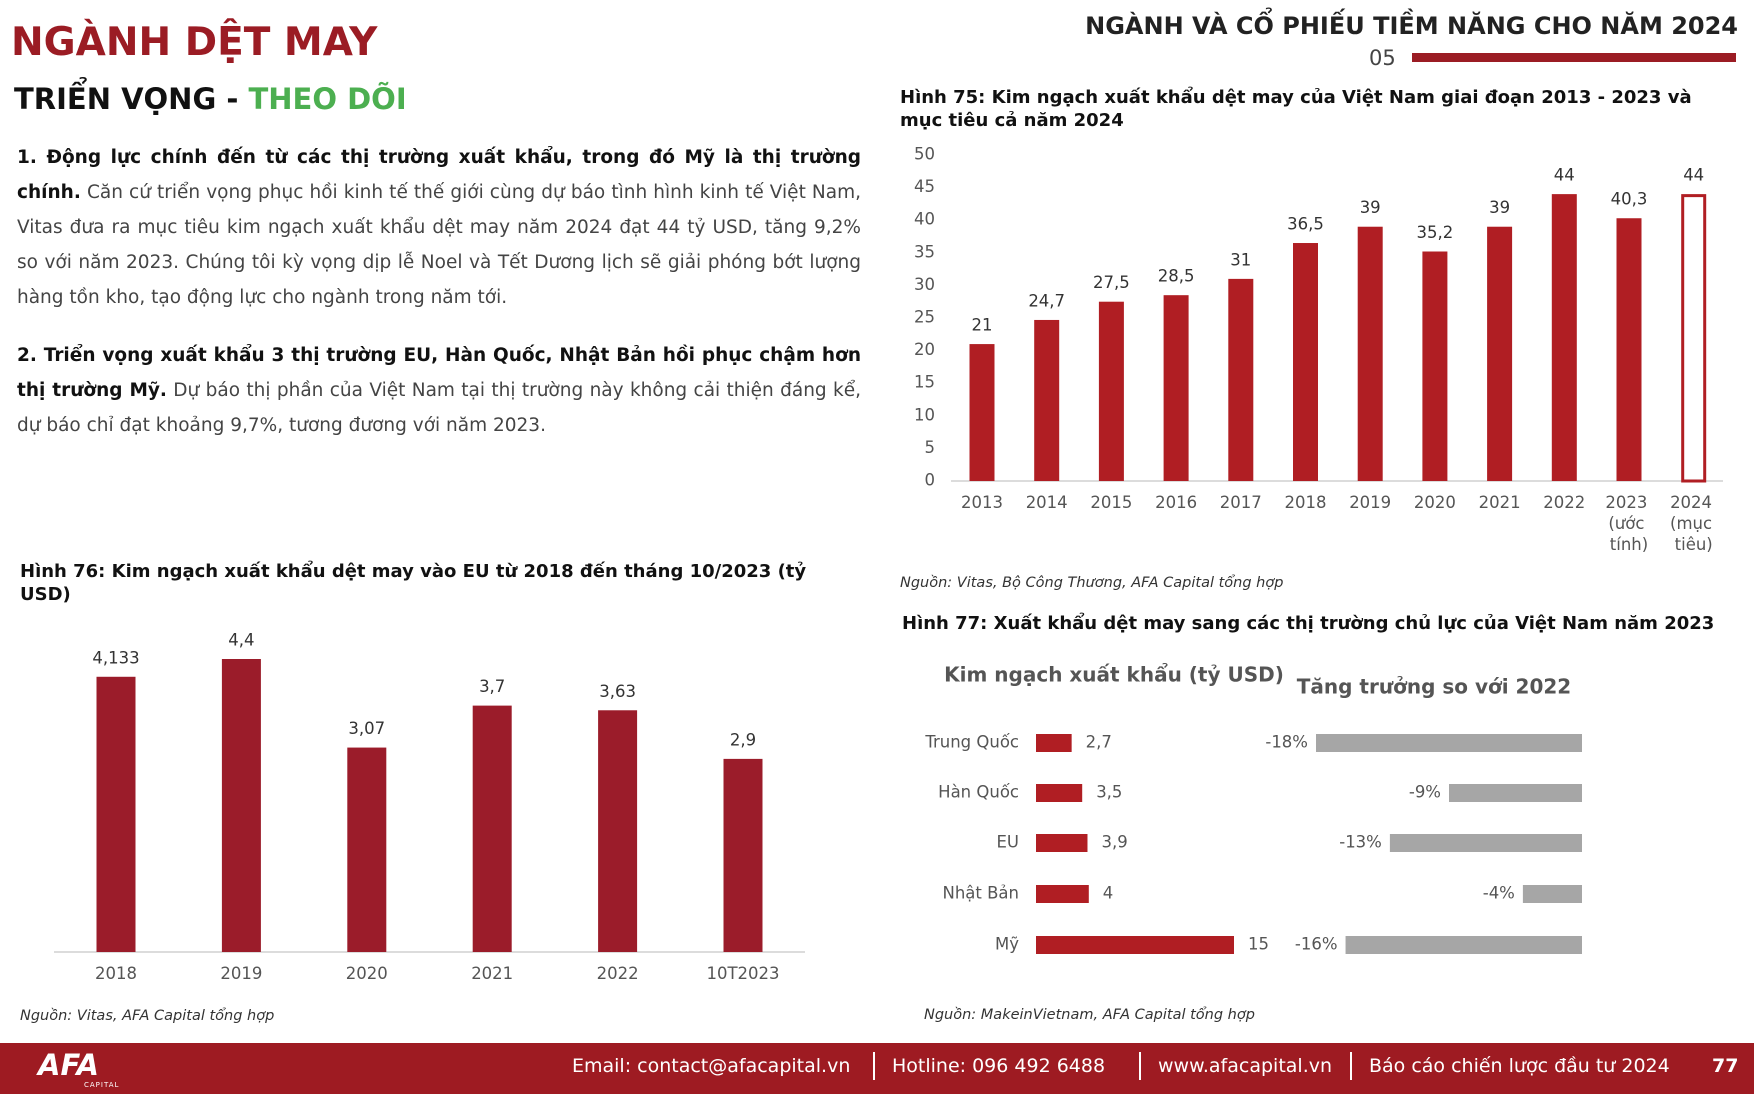 The height and width of the screenshot is (1094, 1754). Describe the element at coordinates (1574, 57) in the screenshot. I see `header-bar` at that location.